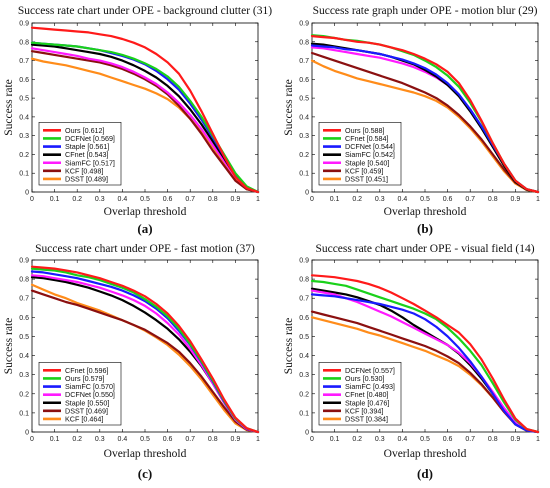  I want to click on panel-label: (d), so click(425, 473).